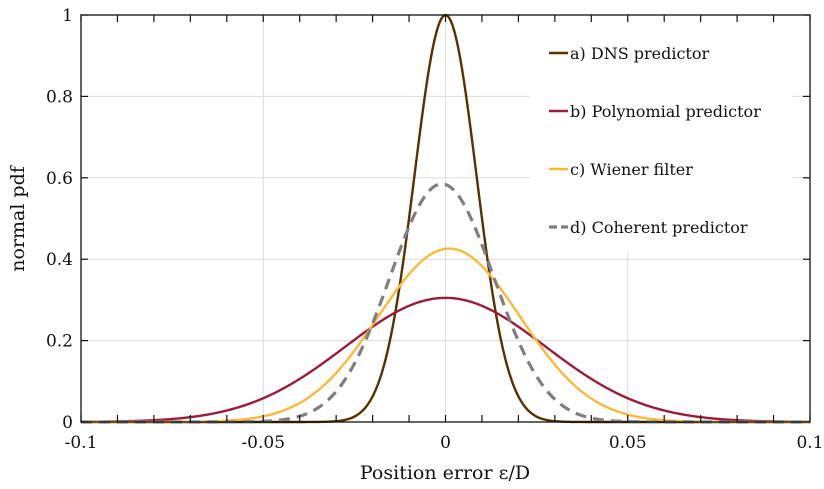  I want to click on y-tick-label: 0.6, so click(59, 179).